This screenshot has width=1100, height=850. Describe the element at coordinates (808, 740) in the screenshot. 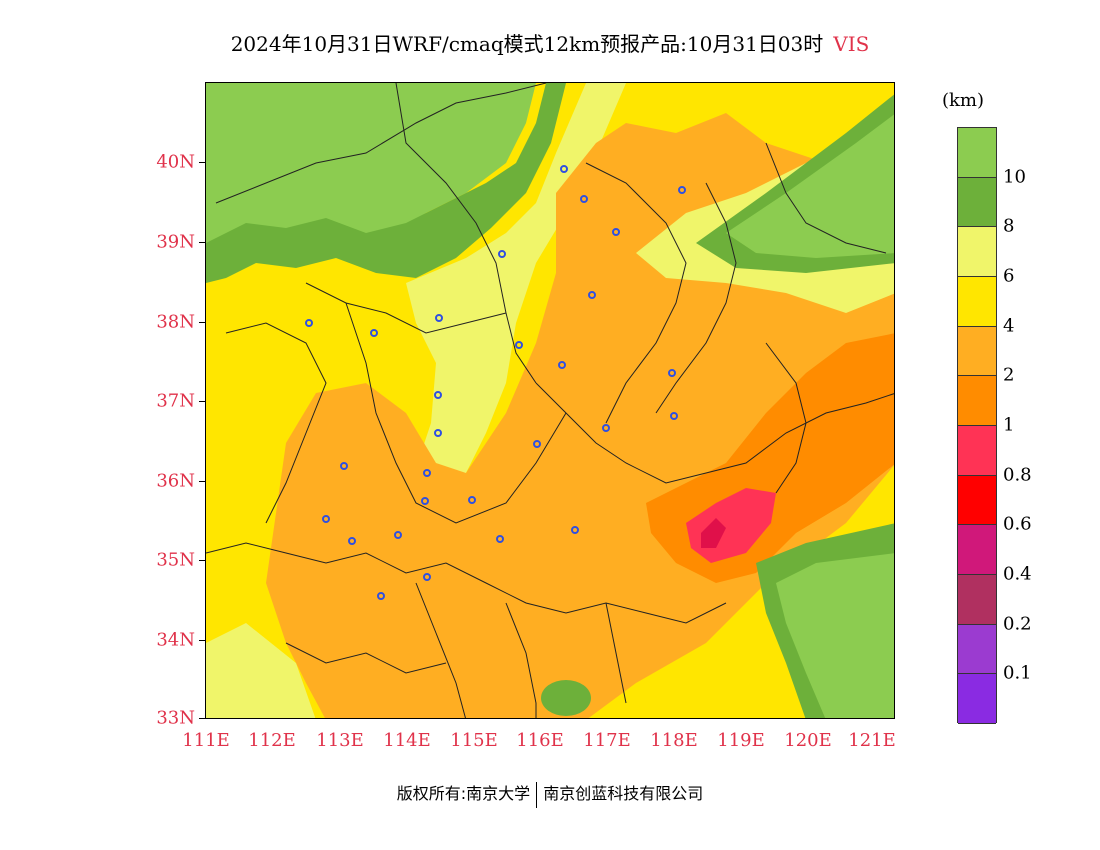

I see `lon-label-120e: 120E` at that location.